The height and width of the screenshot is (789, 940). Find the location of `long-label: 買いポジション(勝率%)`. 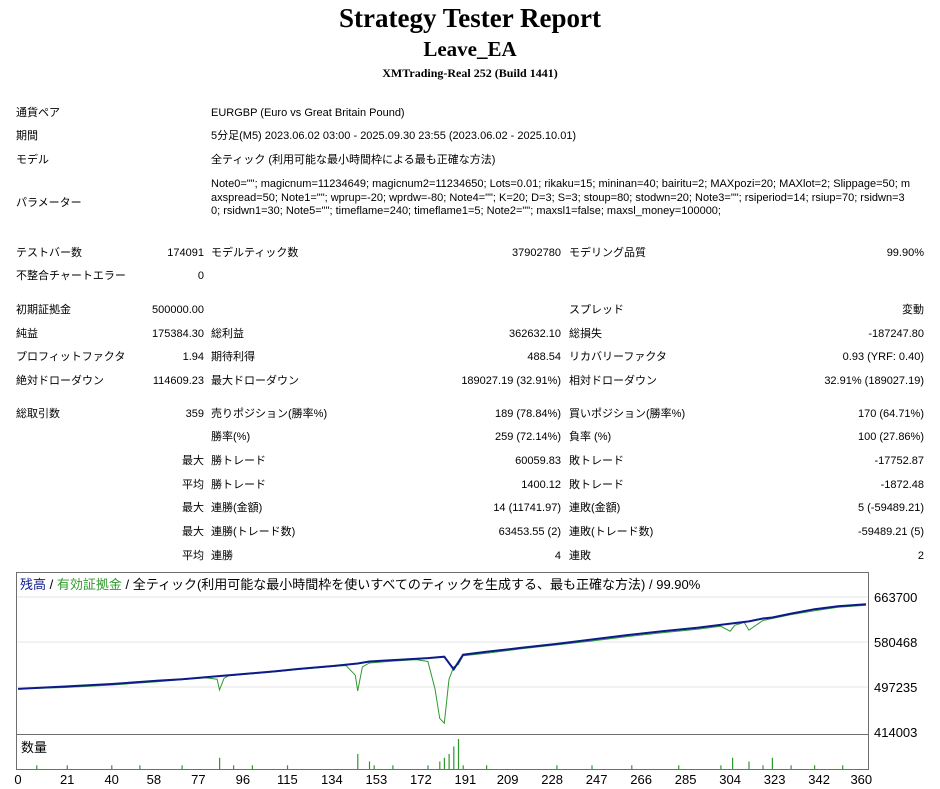

long-label: 買いポジション(勝率%) is located at coordinates (627, 414).